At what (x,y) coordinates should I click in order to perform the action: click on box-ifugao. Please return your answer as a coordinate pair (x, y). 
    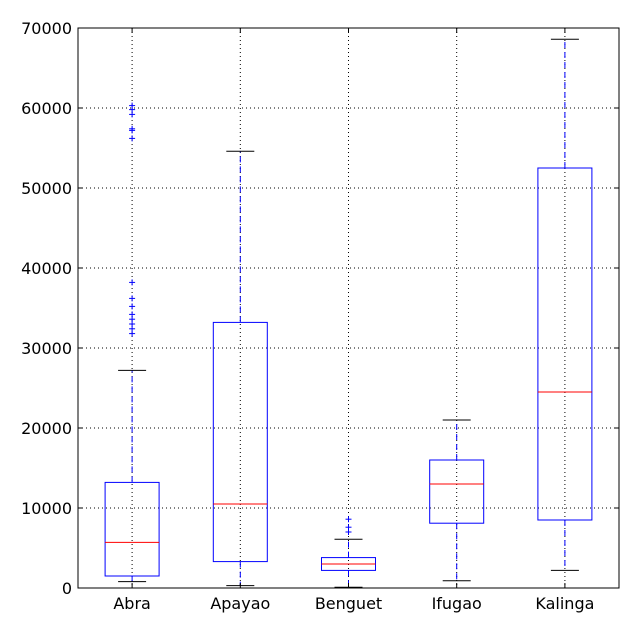
    Looking at the image, I should click on (457, 500).